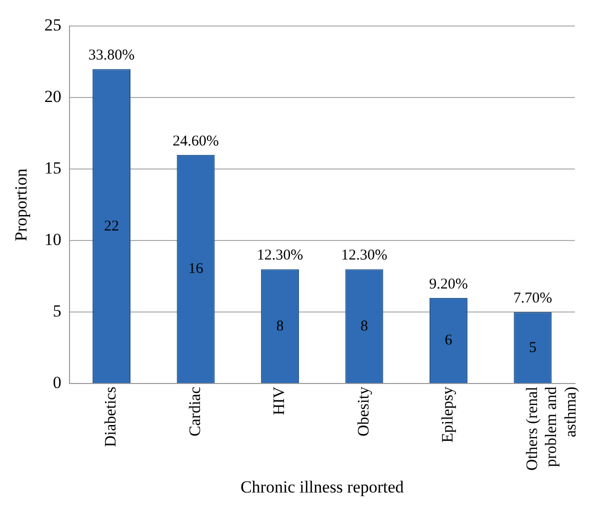 This screenshot has width=603, height=510. I want to click on annotation: 24.60%, so click(195, 141).